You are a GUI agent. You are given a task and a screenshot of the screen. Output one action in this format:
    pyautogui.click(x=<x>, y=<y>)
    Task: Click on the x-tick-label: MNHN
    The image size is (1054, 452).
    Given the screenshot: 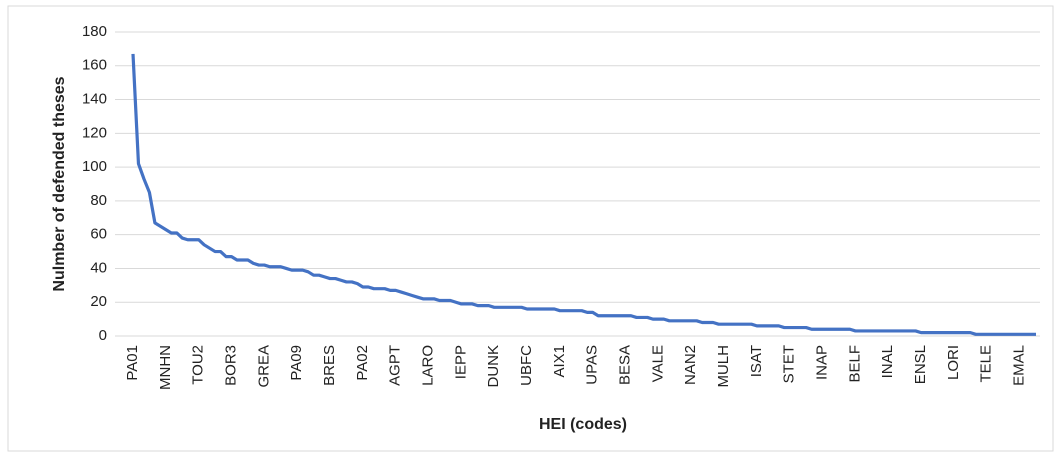 What is the action you would take?
    pyautogui.click(x=165, y=367)
    